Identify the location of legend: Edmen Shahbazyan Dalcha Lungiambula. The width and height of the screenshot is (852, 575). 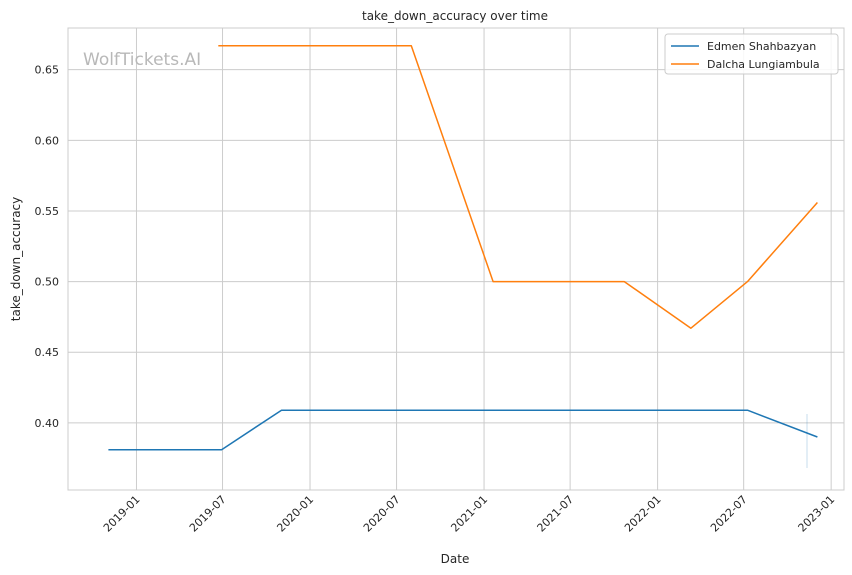
(751, 54).